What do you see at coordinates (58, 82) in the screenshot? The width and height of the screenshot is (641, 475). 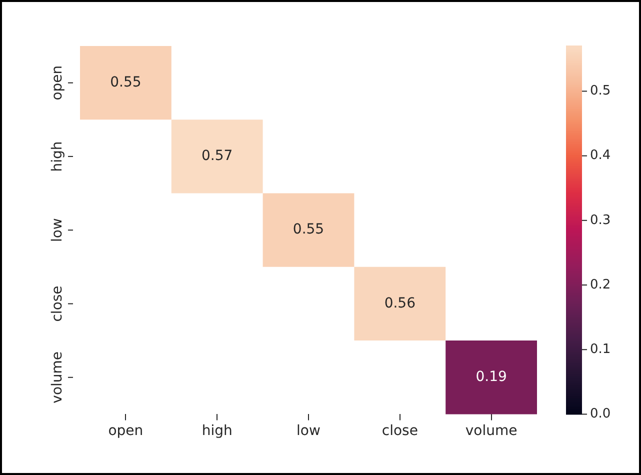 I see `y-tick-label: open` at bounding box center [58, 82].